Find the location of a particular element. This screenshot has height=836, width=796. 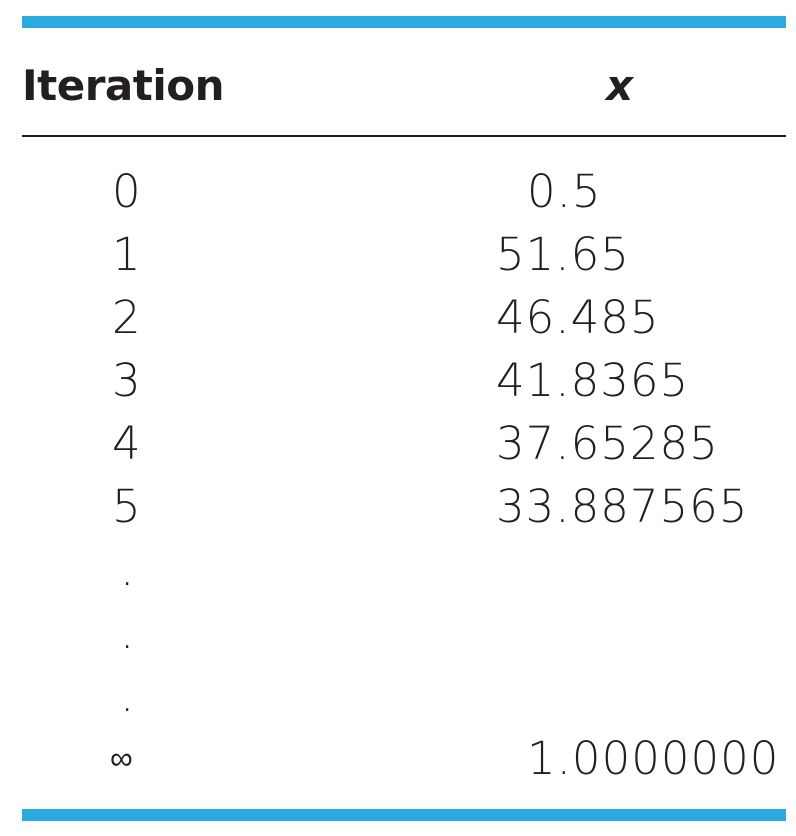

iteration-cell: 5 is located at coordinates (126, 506).